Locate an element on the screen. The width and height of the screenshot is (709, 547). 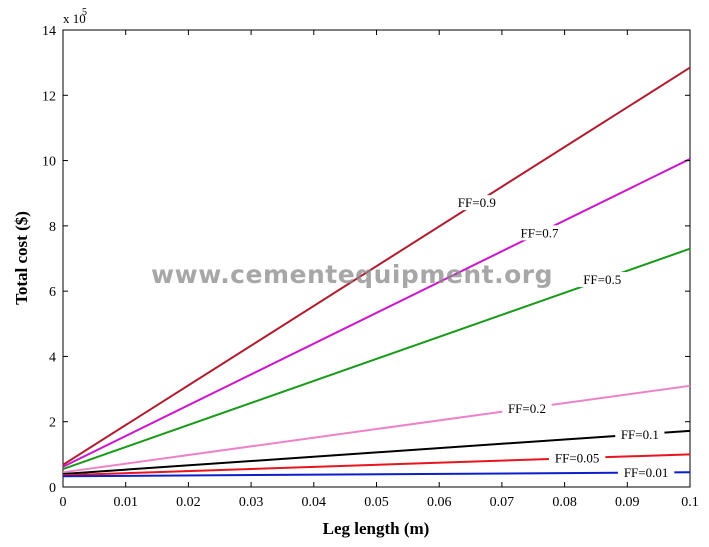
series-label: FF=0.05 is located at coordinates (577, 458).